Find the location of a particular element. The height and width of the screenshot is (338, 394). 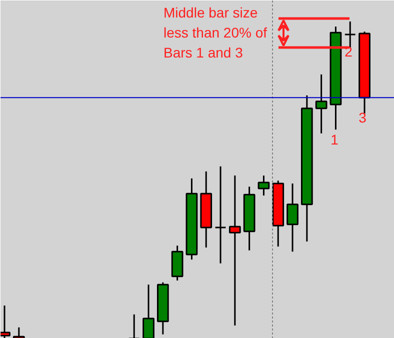

annotation: 3 is located at coordinates (362, 118).